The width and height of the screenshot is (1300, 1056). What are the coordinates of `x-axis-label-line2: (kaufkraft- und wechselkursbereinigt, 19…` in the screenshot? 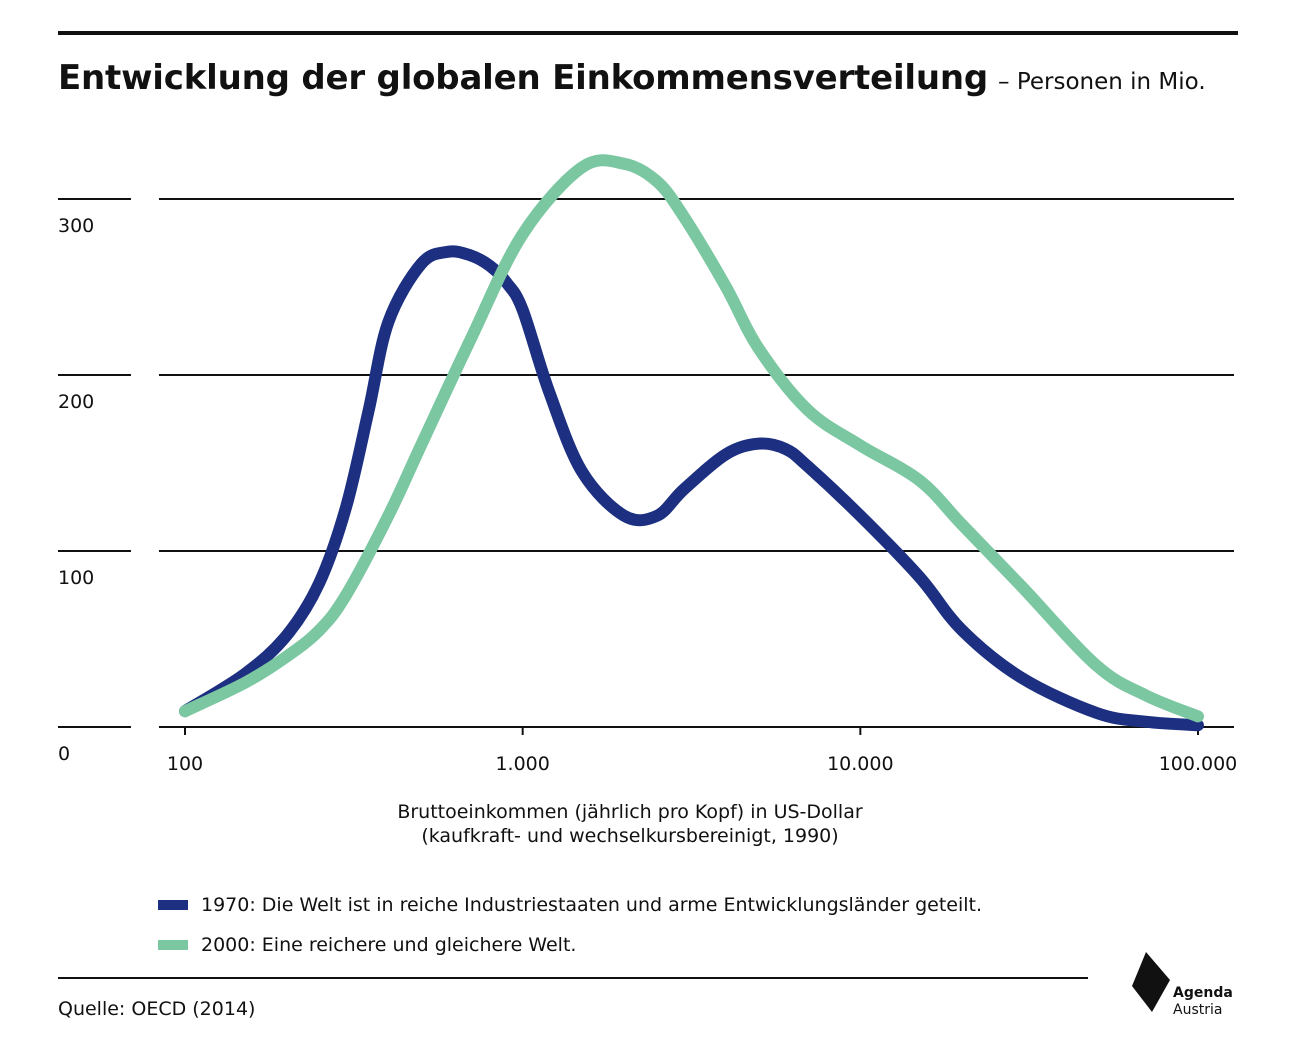 It's located at (630, 836).